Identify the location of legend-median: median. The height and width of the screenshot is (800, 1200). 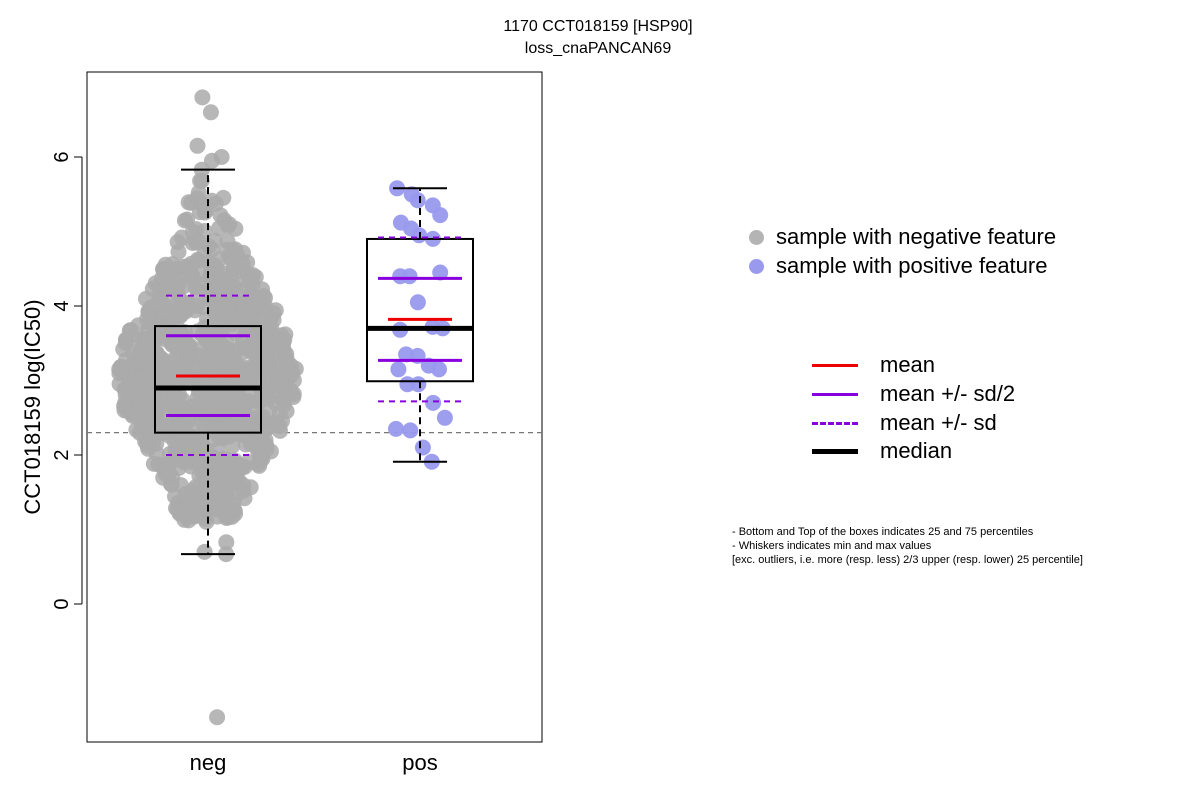
(882, 451).